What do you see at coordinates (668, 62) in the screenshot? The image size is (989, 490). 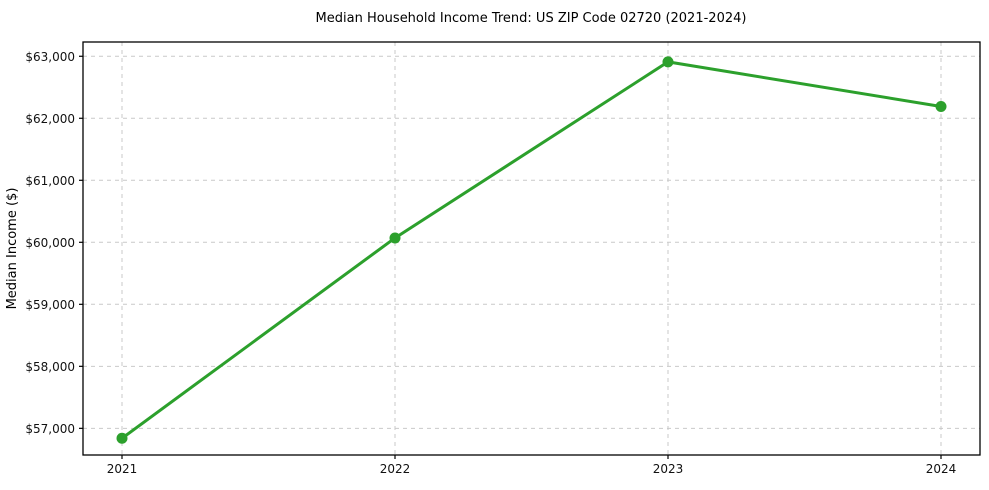 I see `data-point-2023` at bounding box center [668, 62].